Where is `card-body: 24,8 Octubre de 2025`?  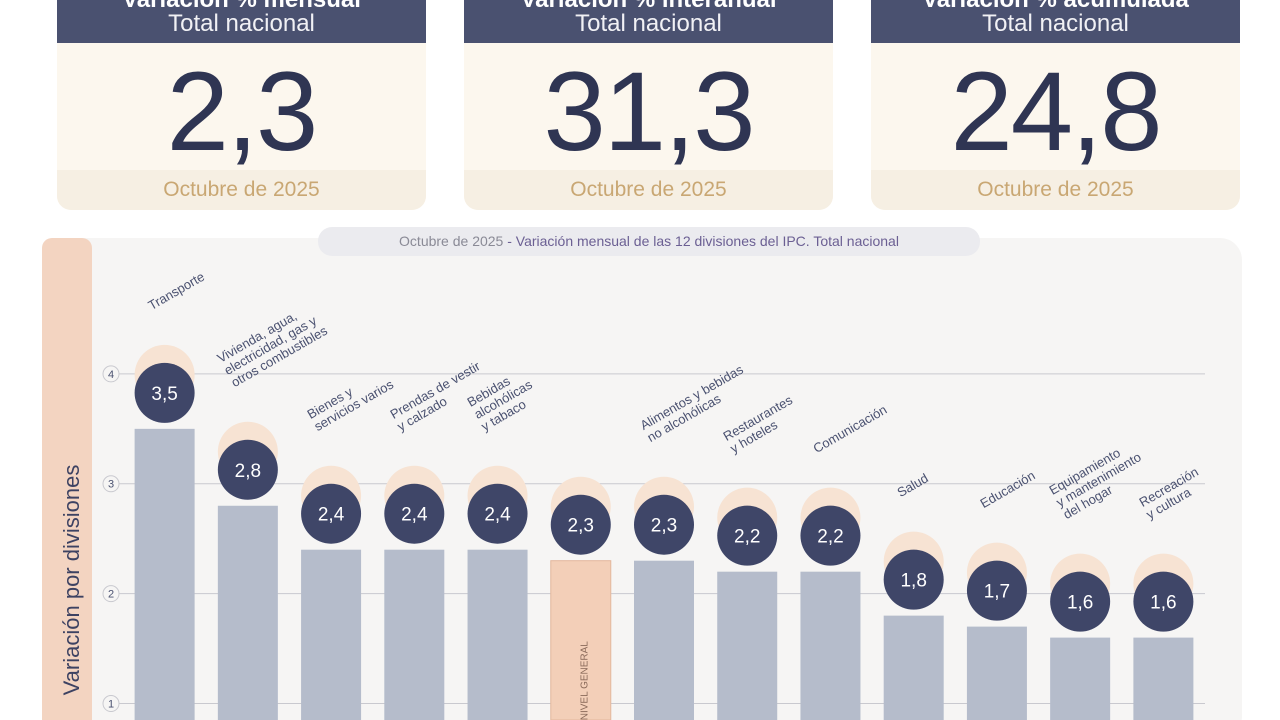
card-body: 24,8 Octubre de 2025 is located at coordinates (1055, 126).